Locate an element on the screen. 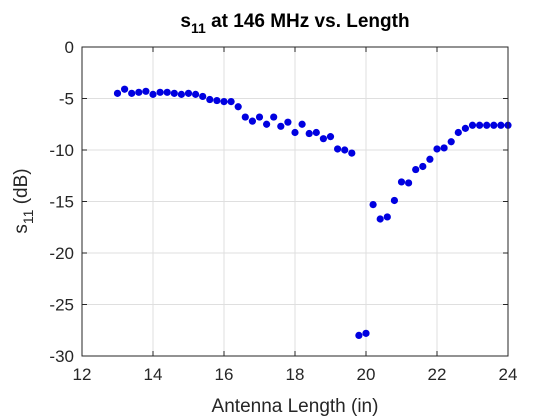 This screenshot has height=420, width=560. ylabel-main: s is located at coordinates (21, 229).